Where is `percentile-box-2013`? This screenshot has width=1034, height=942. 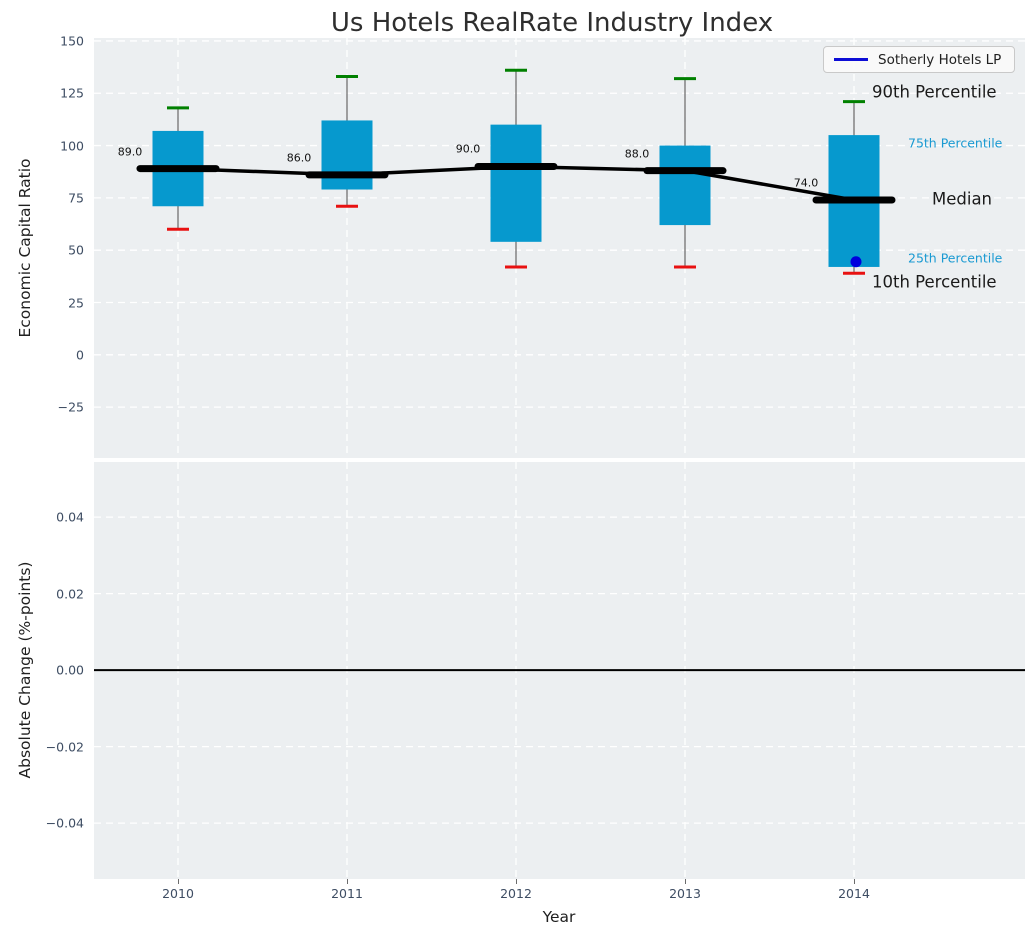
percentile-box-2013 is located at coordinates (685, 185).